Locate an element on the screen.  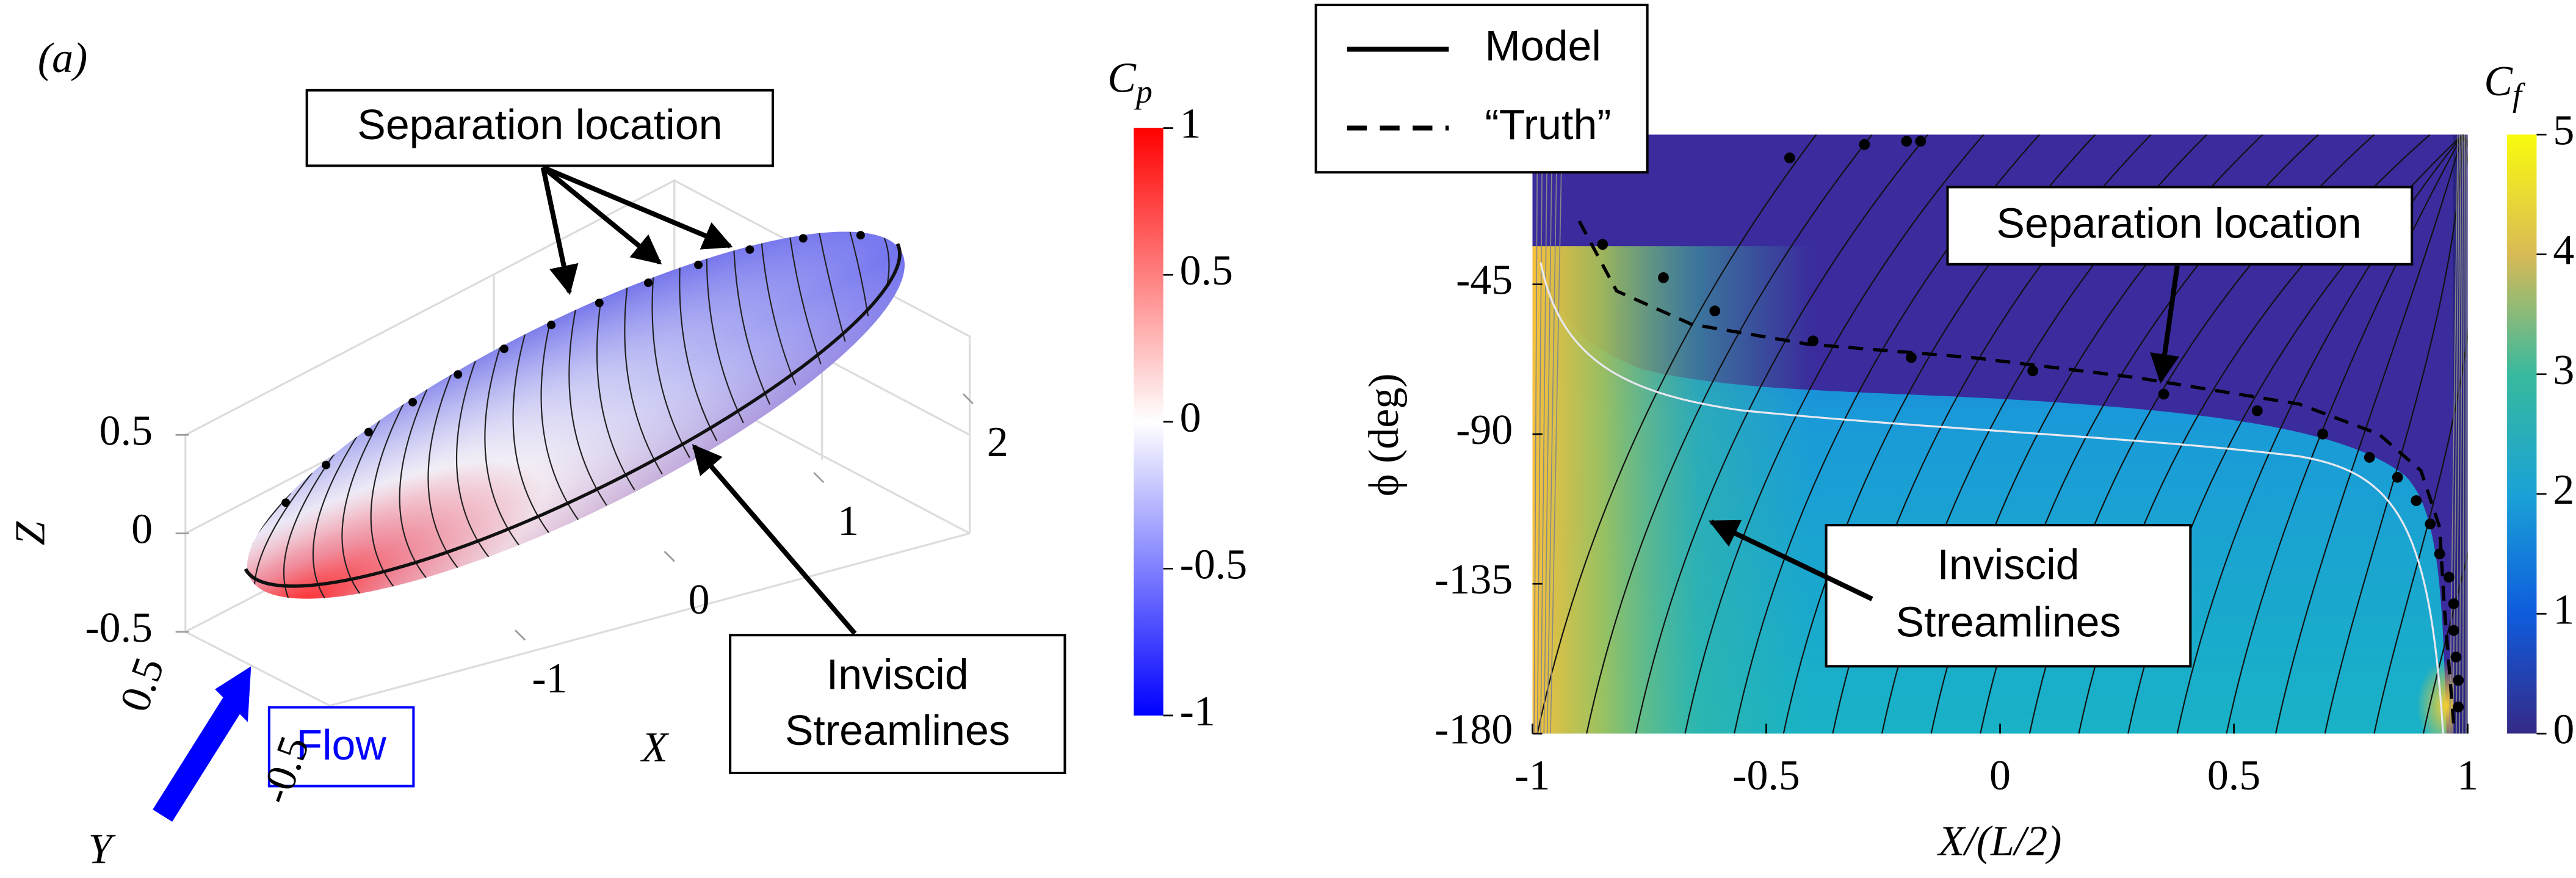
flow-label: Flow is located at coordinates (341, 745).